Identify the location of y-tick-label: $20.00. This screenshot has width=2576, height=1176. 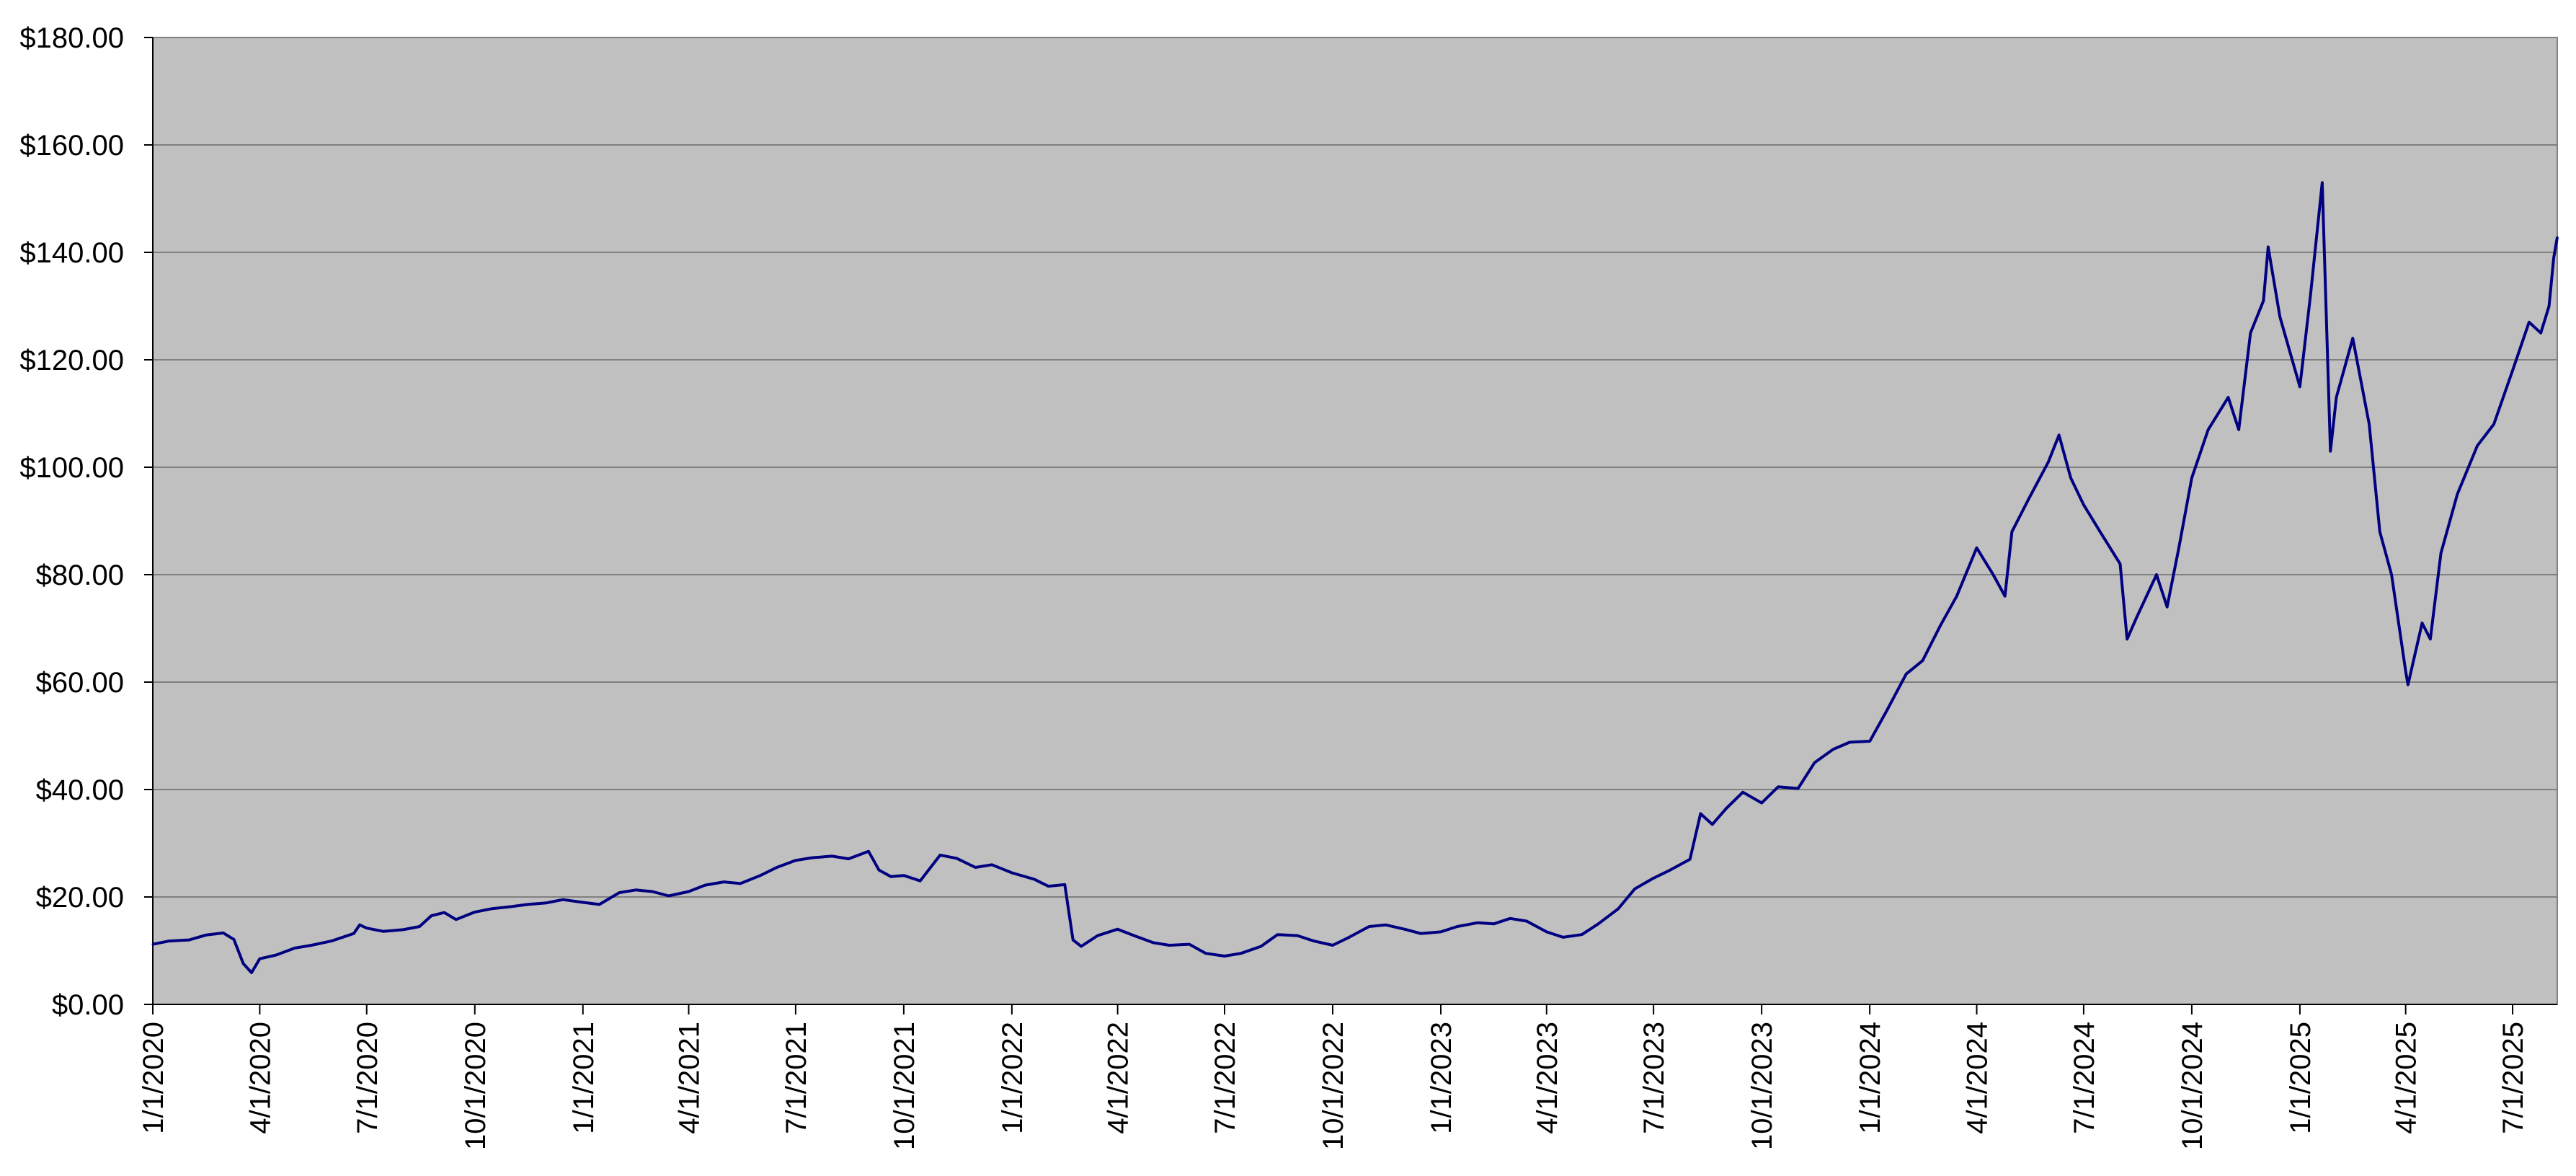
(80, 898).